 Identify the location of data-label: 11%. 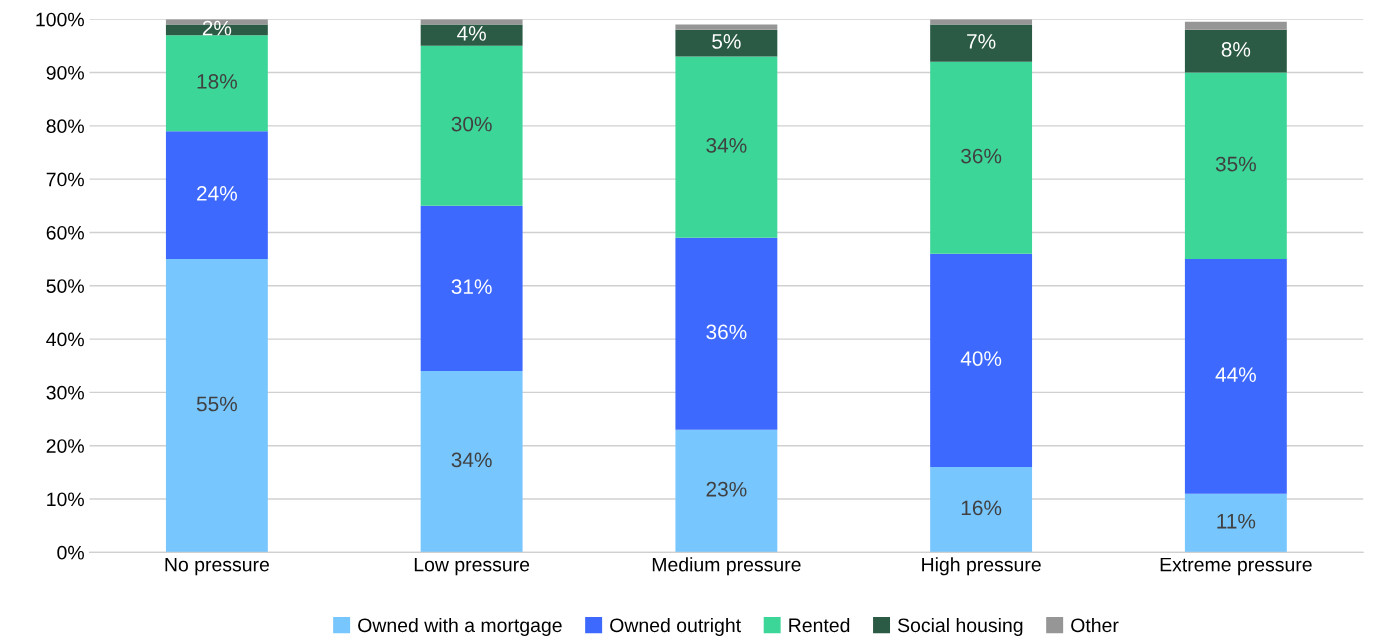
(1236, 521).